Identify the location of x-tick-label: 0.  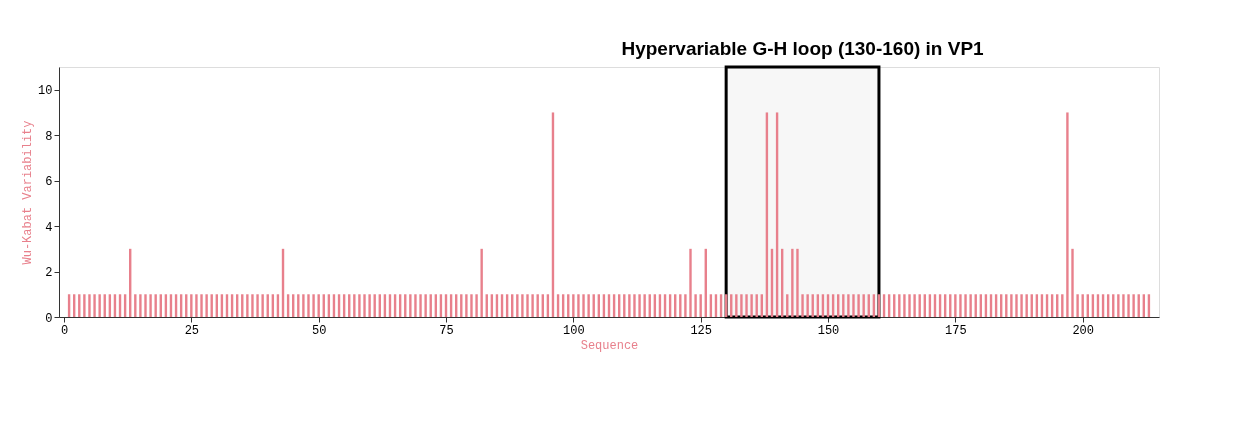
(64, 330).